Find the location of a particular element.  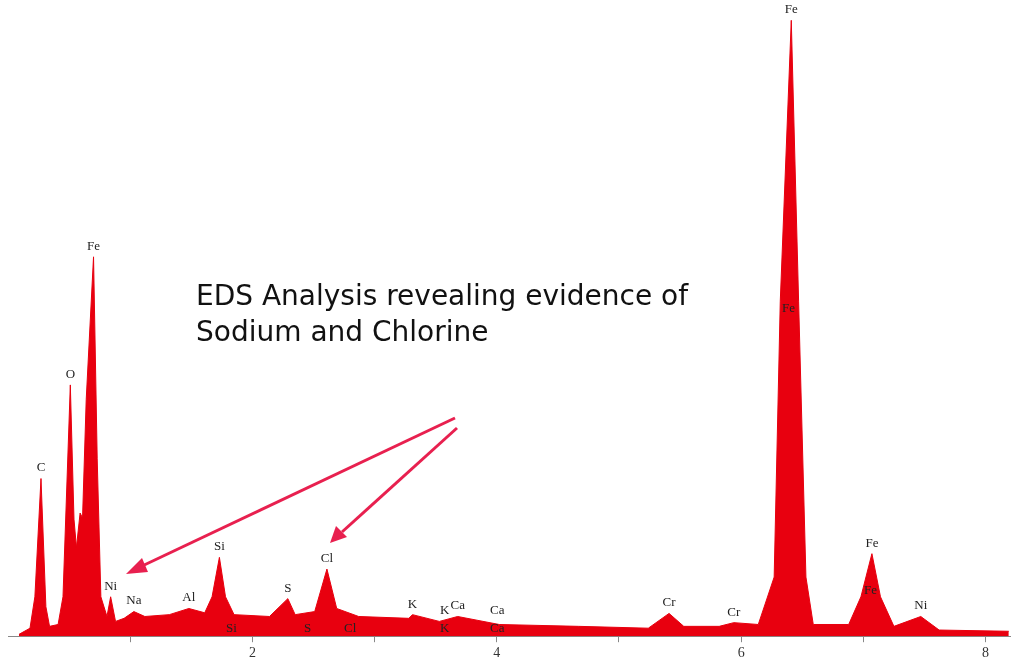

x-tick-label: 4 is located at coordinates (497, 653).